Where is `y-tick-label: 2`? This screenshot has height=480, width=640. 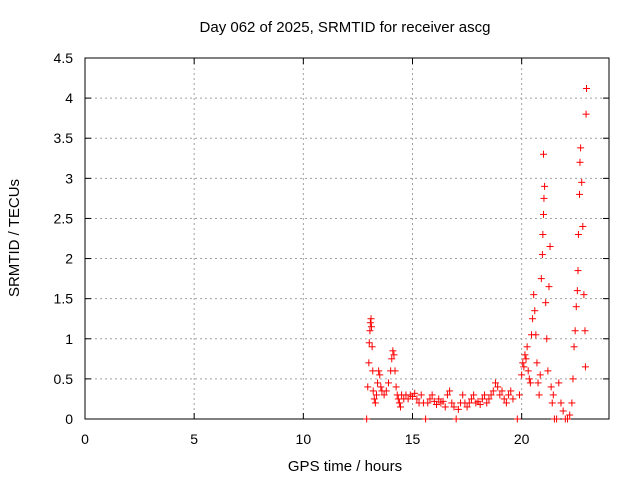
y-tick-label: 2 is located at coordinates (69, 259).